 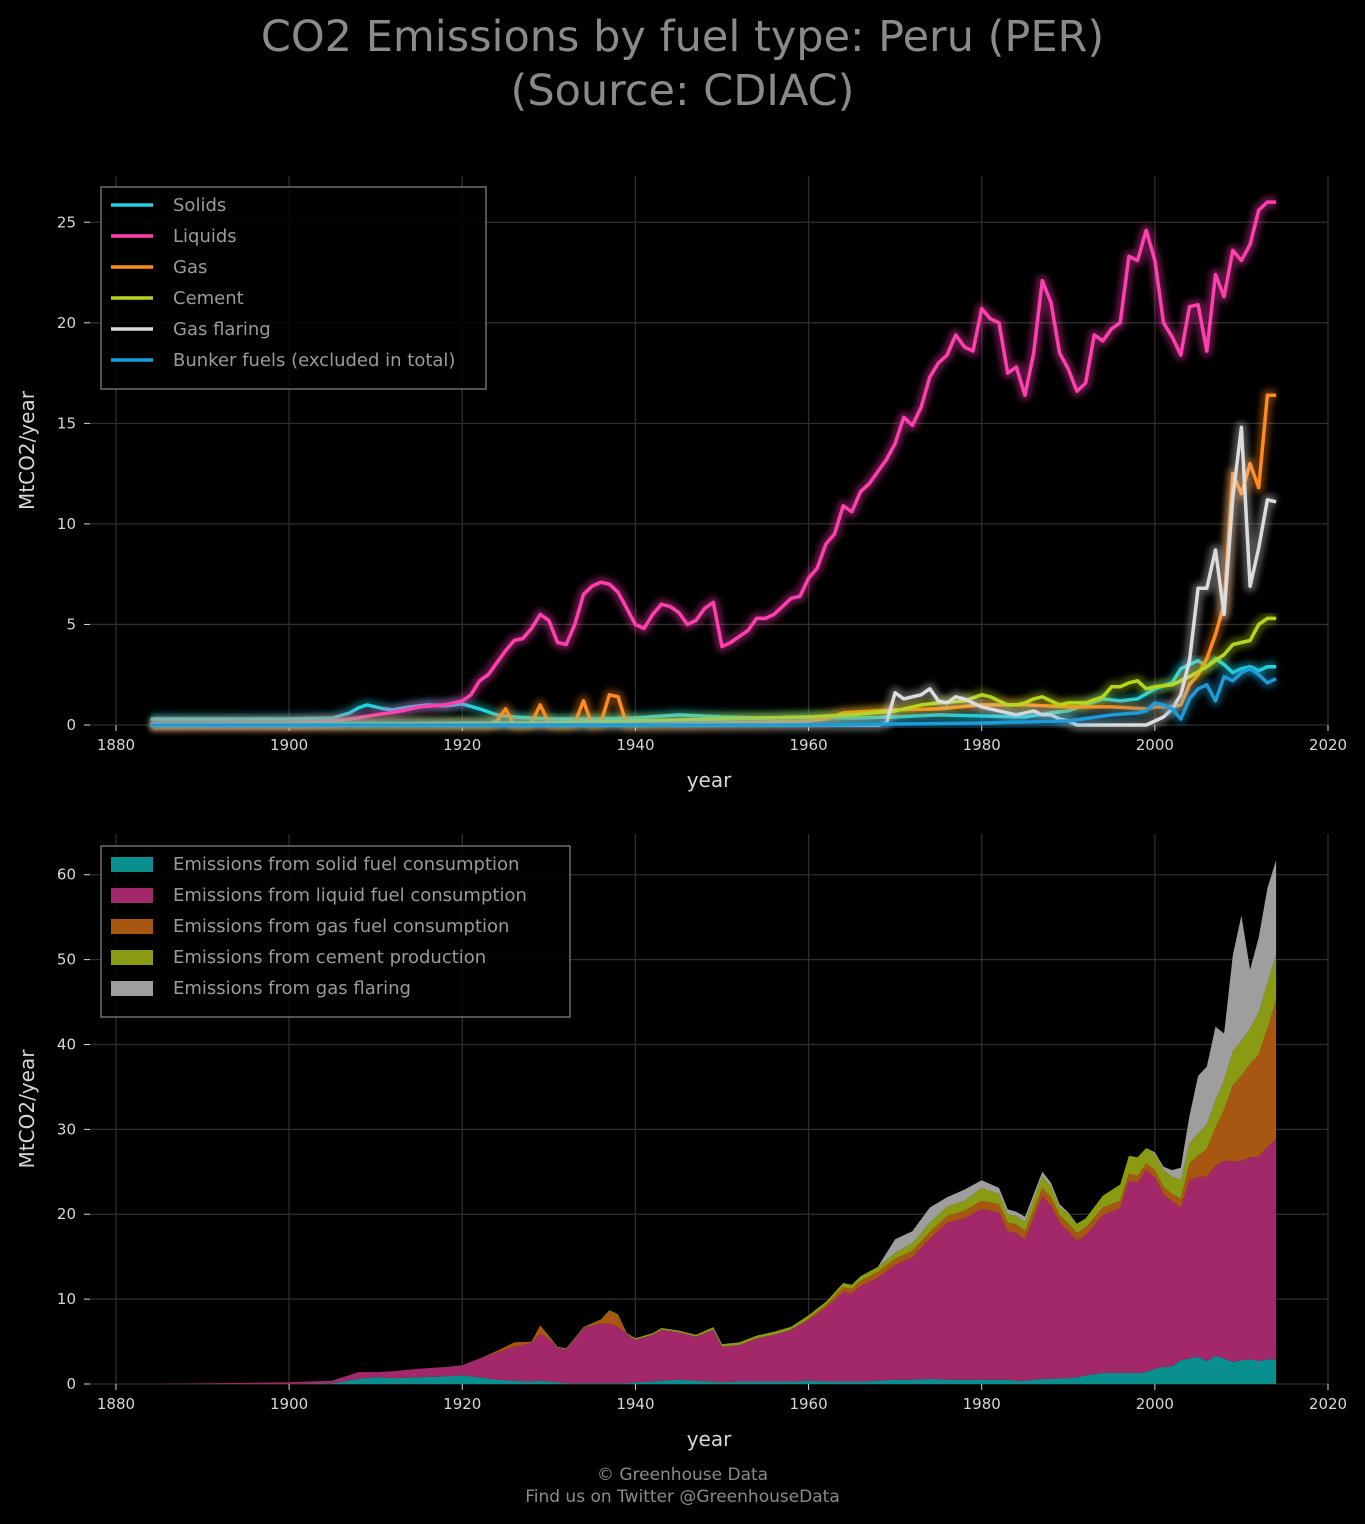 What do you see at coordinates (462, 745) in the screenshot?
I see `line-chart-xtick-label: 1920` at bounding box center [462, 745].